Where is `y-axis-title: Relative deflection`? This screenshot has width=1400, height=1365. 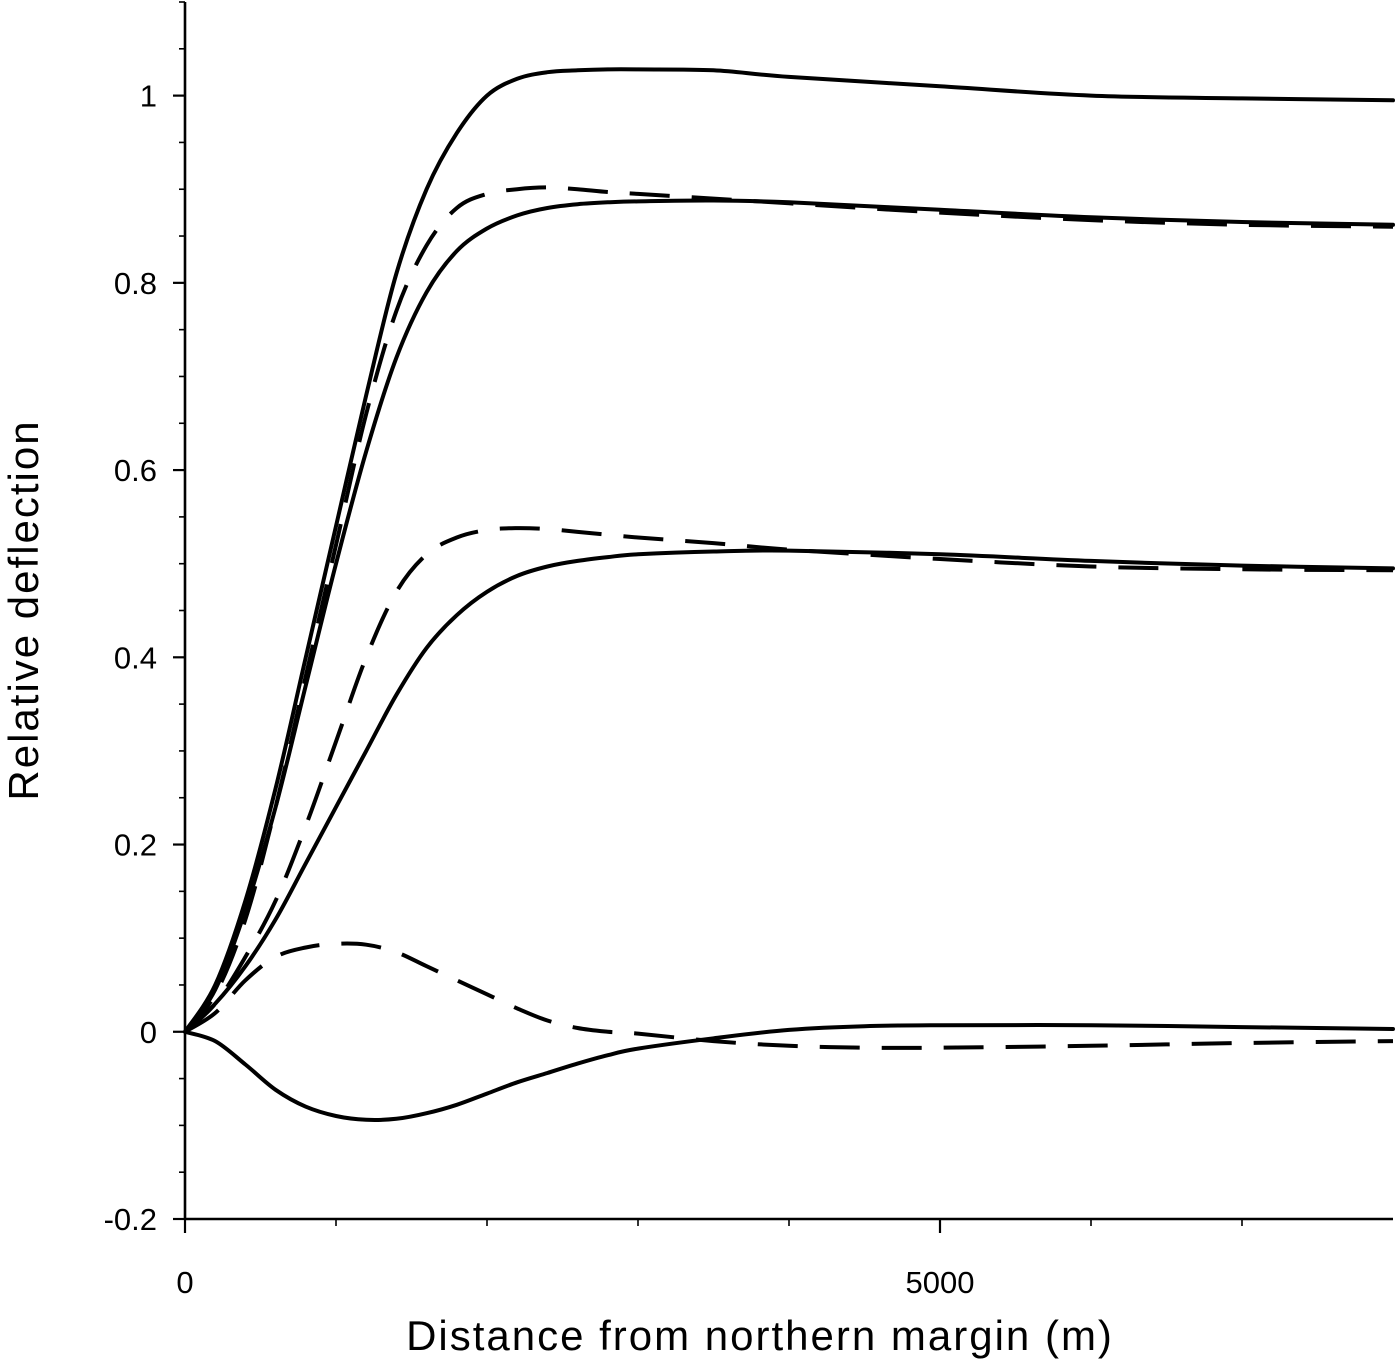 y-axis-title: Relative deflection is located at coordinates (23, 609).